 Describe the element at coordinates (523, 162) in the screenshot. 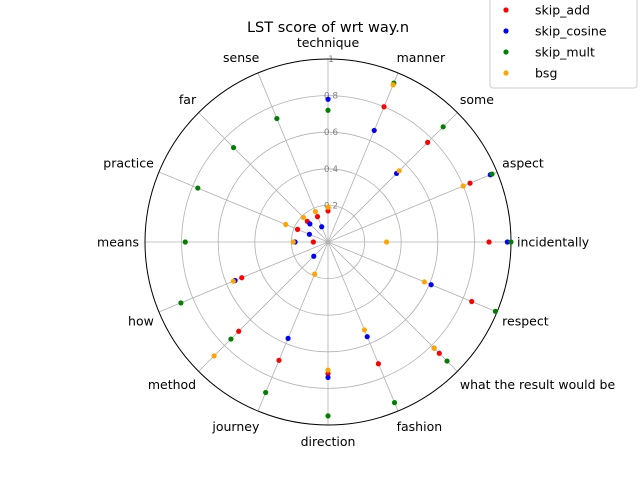

I see `category-label: aspect` at that location.